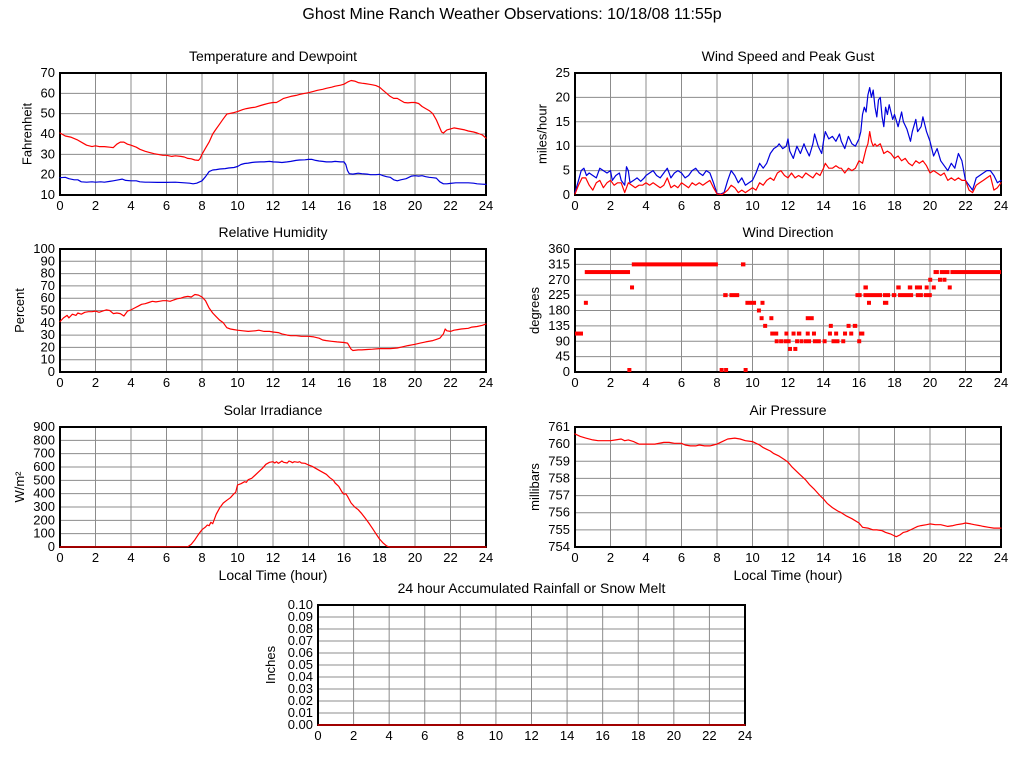 This screenshot has height=768, width=1024. What do you see at coordinates (559, 310) in the screenshot?
I see `svg-text: 180` at bounding box center [559, 310].